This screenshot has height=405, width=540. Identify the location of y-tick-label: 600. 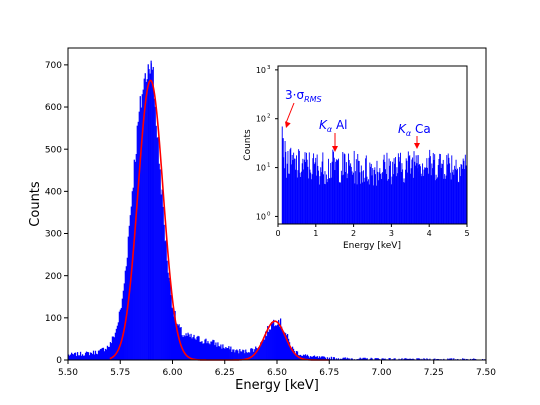
(53, 108).